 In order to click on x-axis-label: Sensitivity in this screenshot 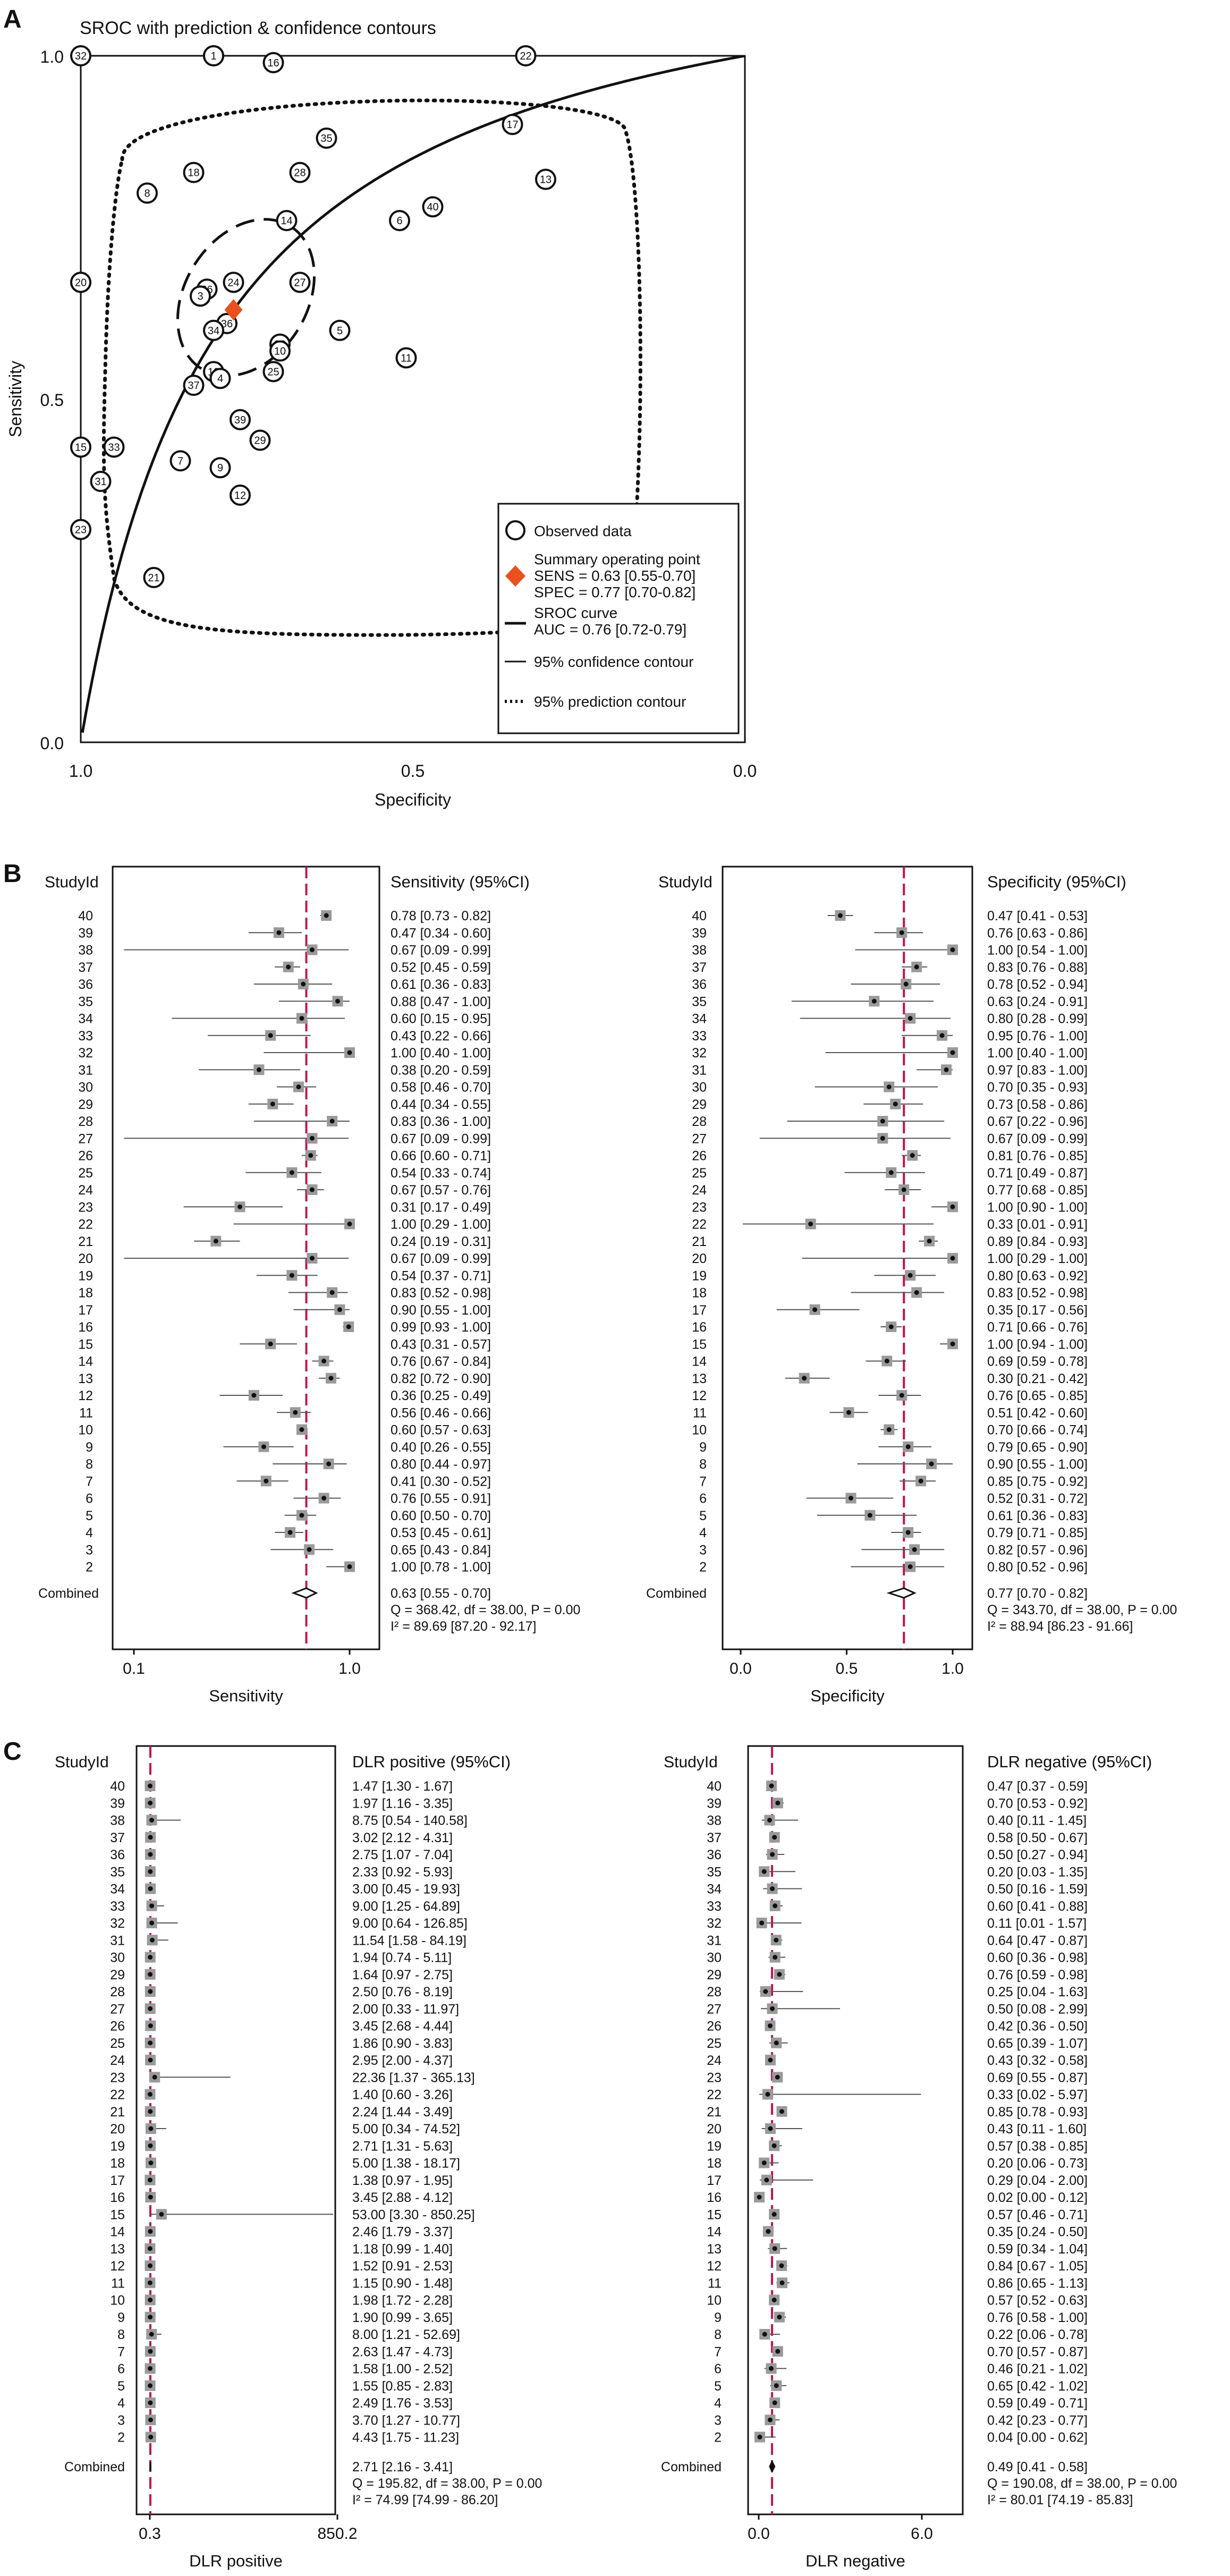, I will do `click(246, 1696)`.